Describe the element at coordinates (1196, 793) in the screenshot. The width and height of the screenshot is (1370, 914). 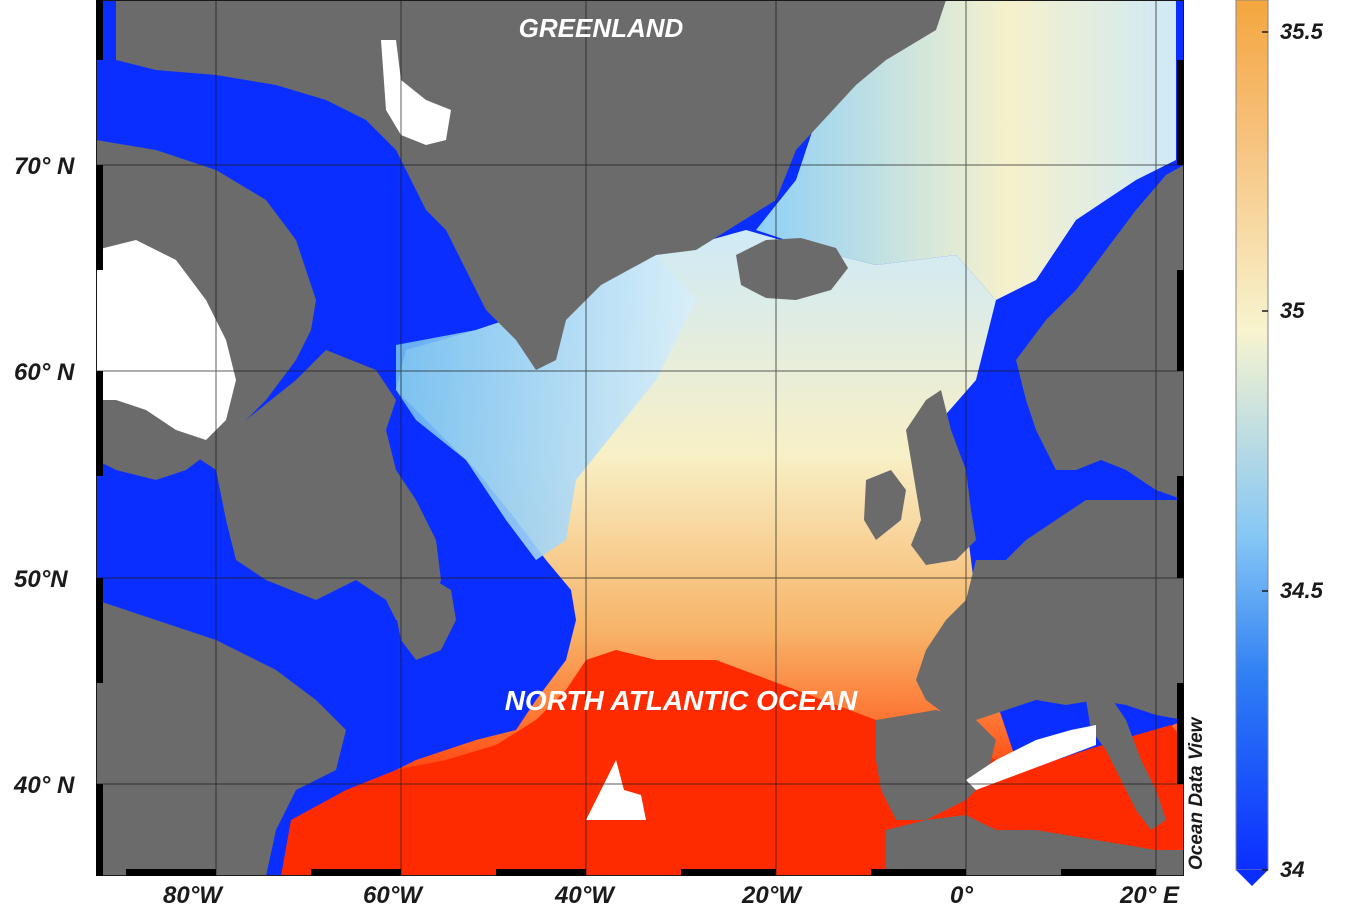
I see `credit-ocean-data-view: Ocean Data View` at that location.